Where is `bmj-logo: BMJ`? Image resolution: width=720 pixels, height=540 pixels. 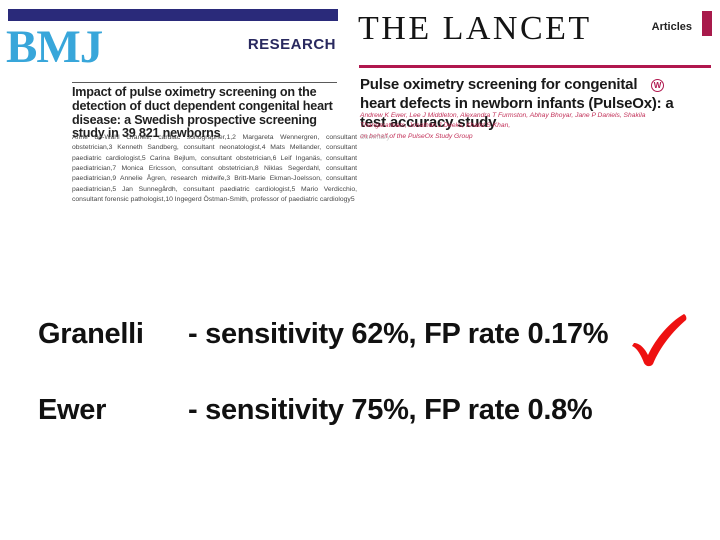
bmj-logo: BMJ is located at coordinates (54, 47).